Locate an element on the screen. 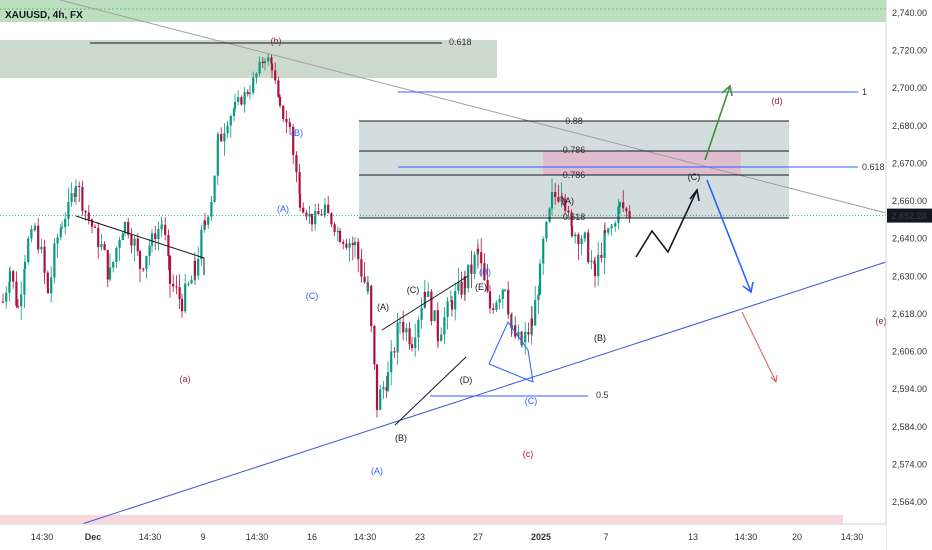 The image size is (932, 550). y-tick-label: 2,680.00 is located at coordinates (909, 126).